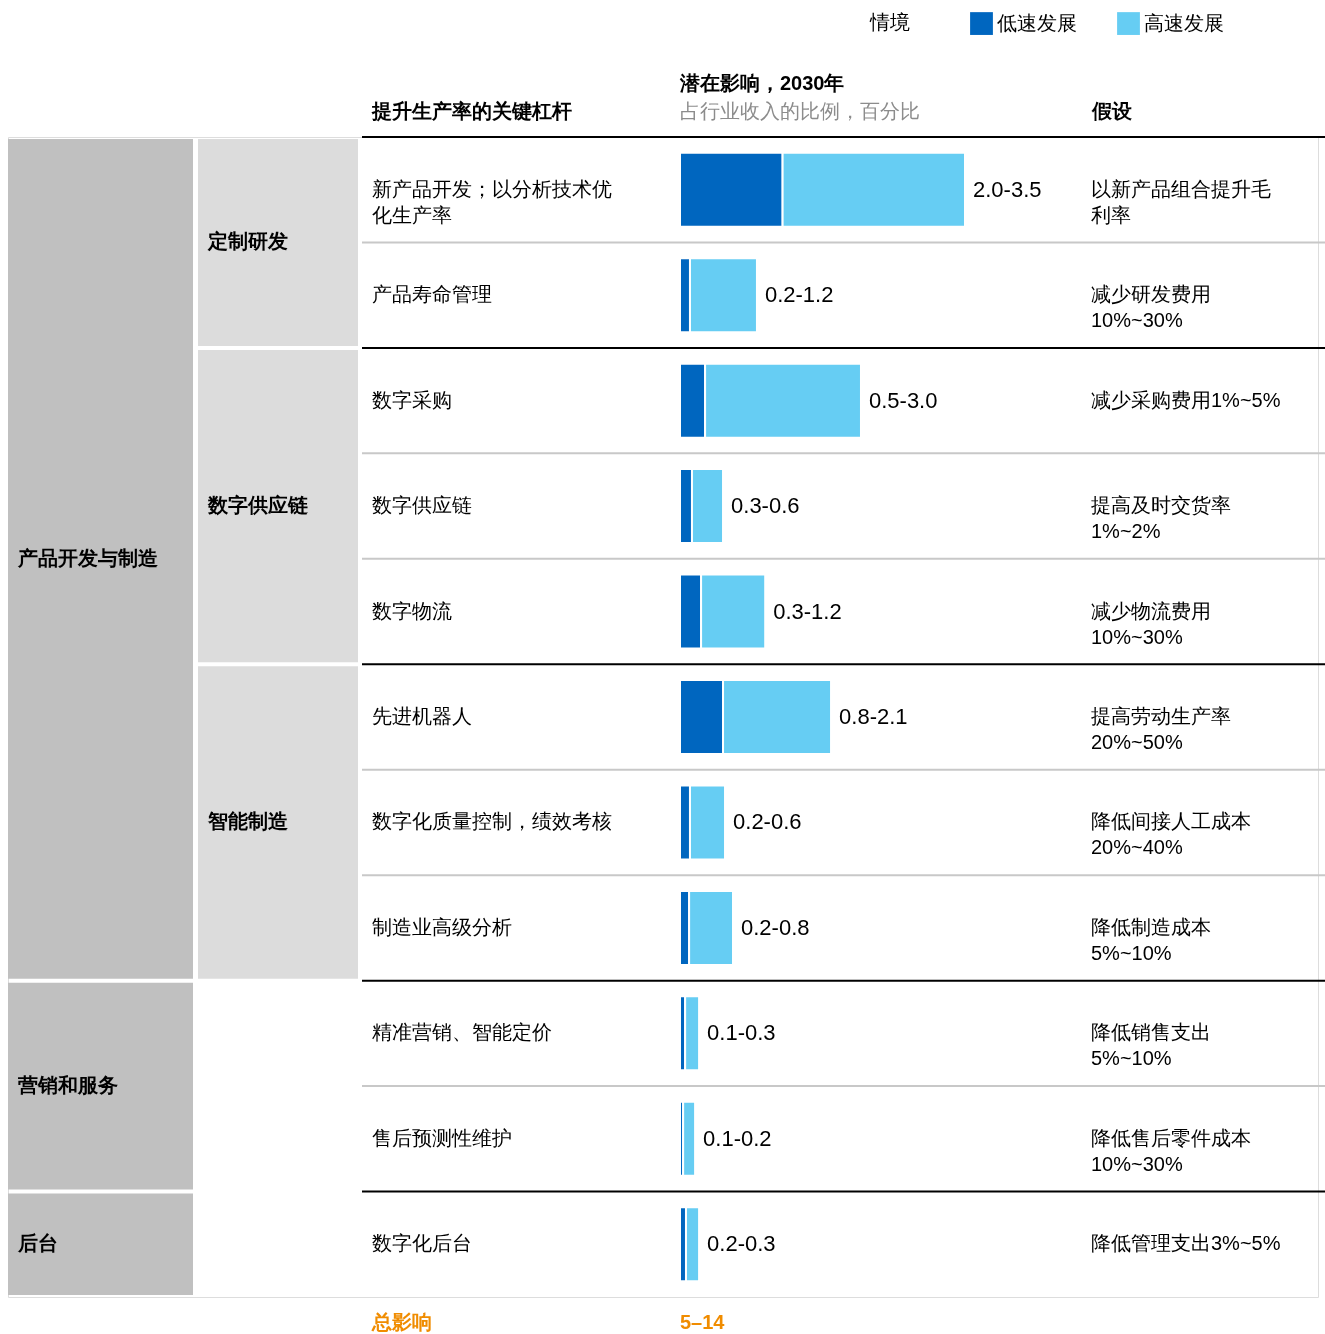  What do you see at coordinates (422, 505) in the screenshot?
I see `y-tick-label: 数字供应链` at bounding box center [422, 505].